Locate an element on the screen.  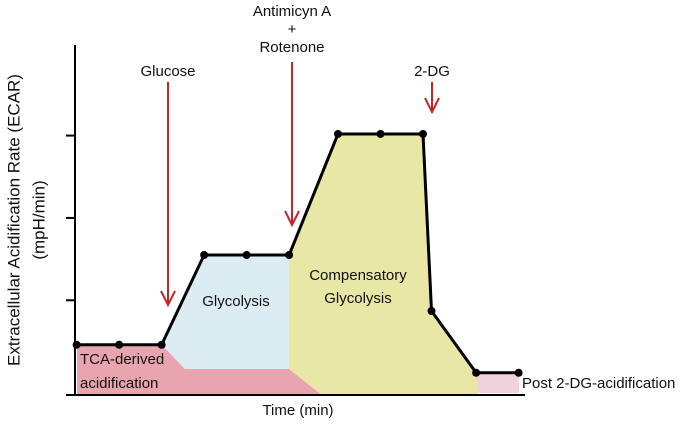
tca-region is located at coordinates (199, 369).